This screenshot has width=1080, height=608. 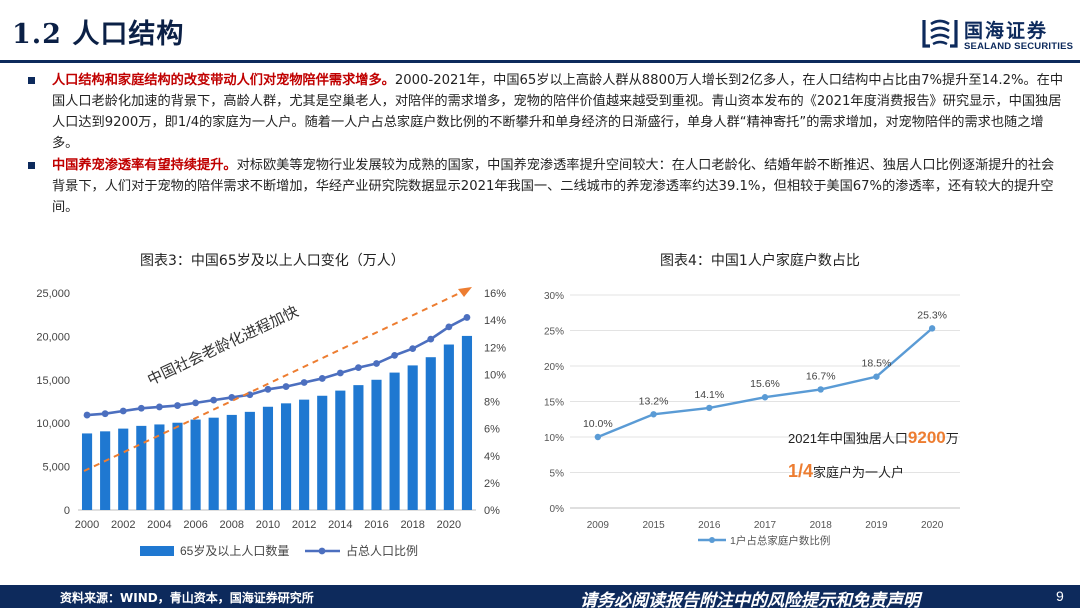 What do you see at coordinates (53, 424) in the screenshot?
I see `chart3-y-left-tick: 10,000` at bounding box center [53, 424].